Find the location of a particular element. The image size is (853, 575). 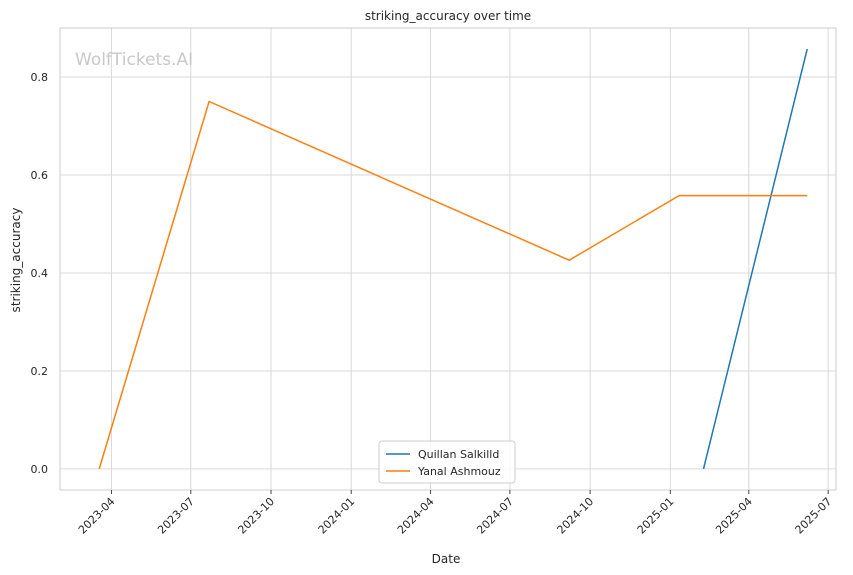

legend-box is located at coordinates (447, 462).